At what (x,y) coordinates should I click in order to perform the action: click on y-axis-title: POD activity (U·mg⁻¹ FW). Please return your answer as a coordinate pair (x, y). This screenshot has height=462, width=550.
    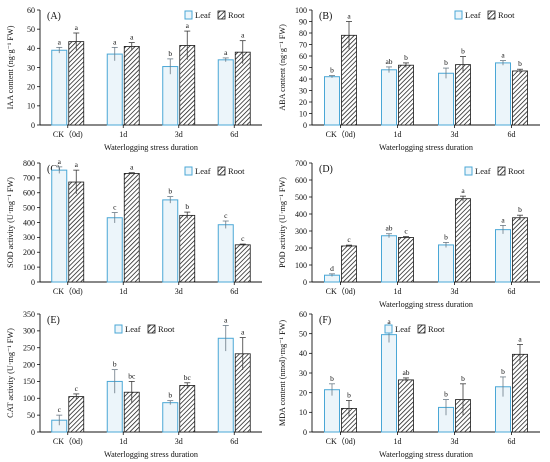
    Looking at the image, I should click on (282, 222).